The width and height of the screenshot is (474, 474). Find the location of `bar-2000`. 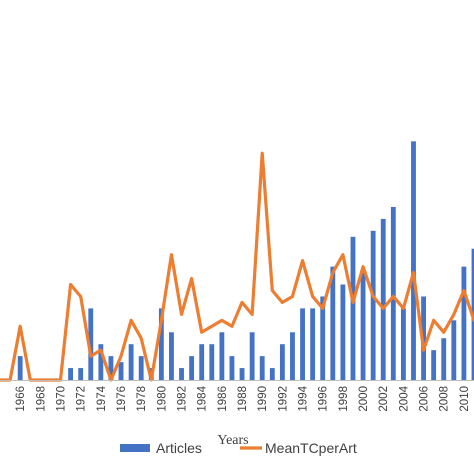

bar-2000 is located at coordinates (363, 326).